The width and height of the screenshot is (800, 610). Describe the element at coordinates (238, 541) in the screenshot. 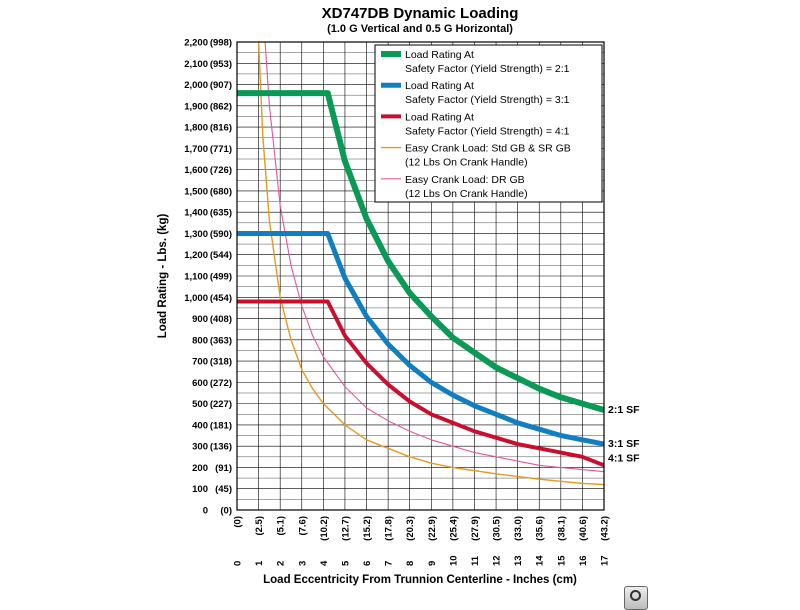

I see `x-tick: (0) 0` at that location.